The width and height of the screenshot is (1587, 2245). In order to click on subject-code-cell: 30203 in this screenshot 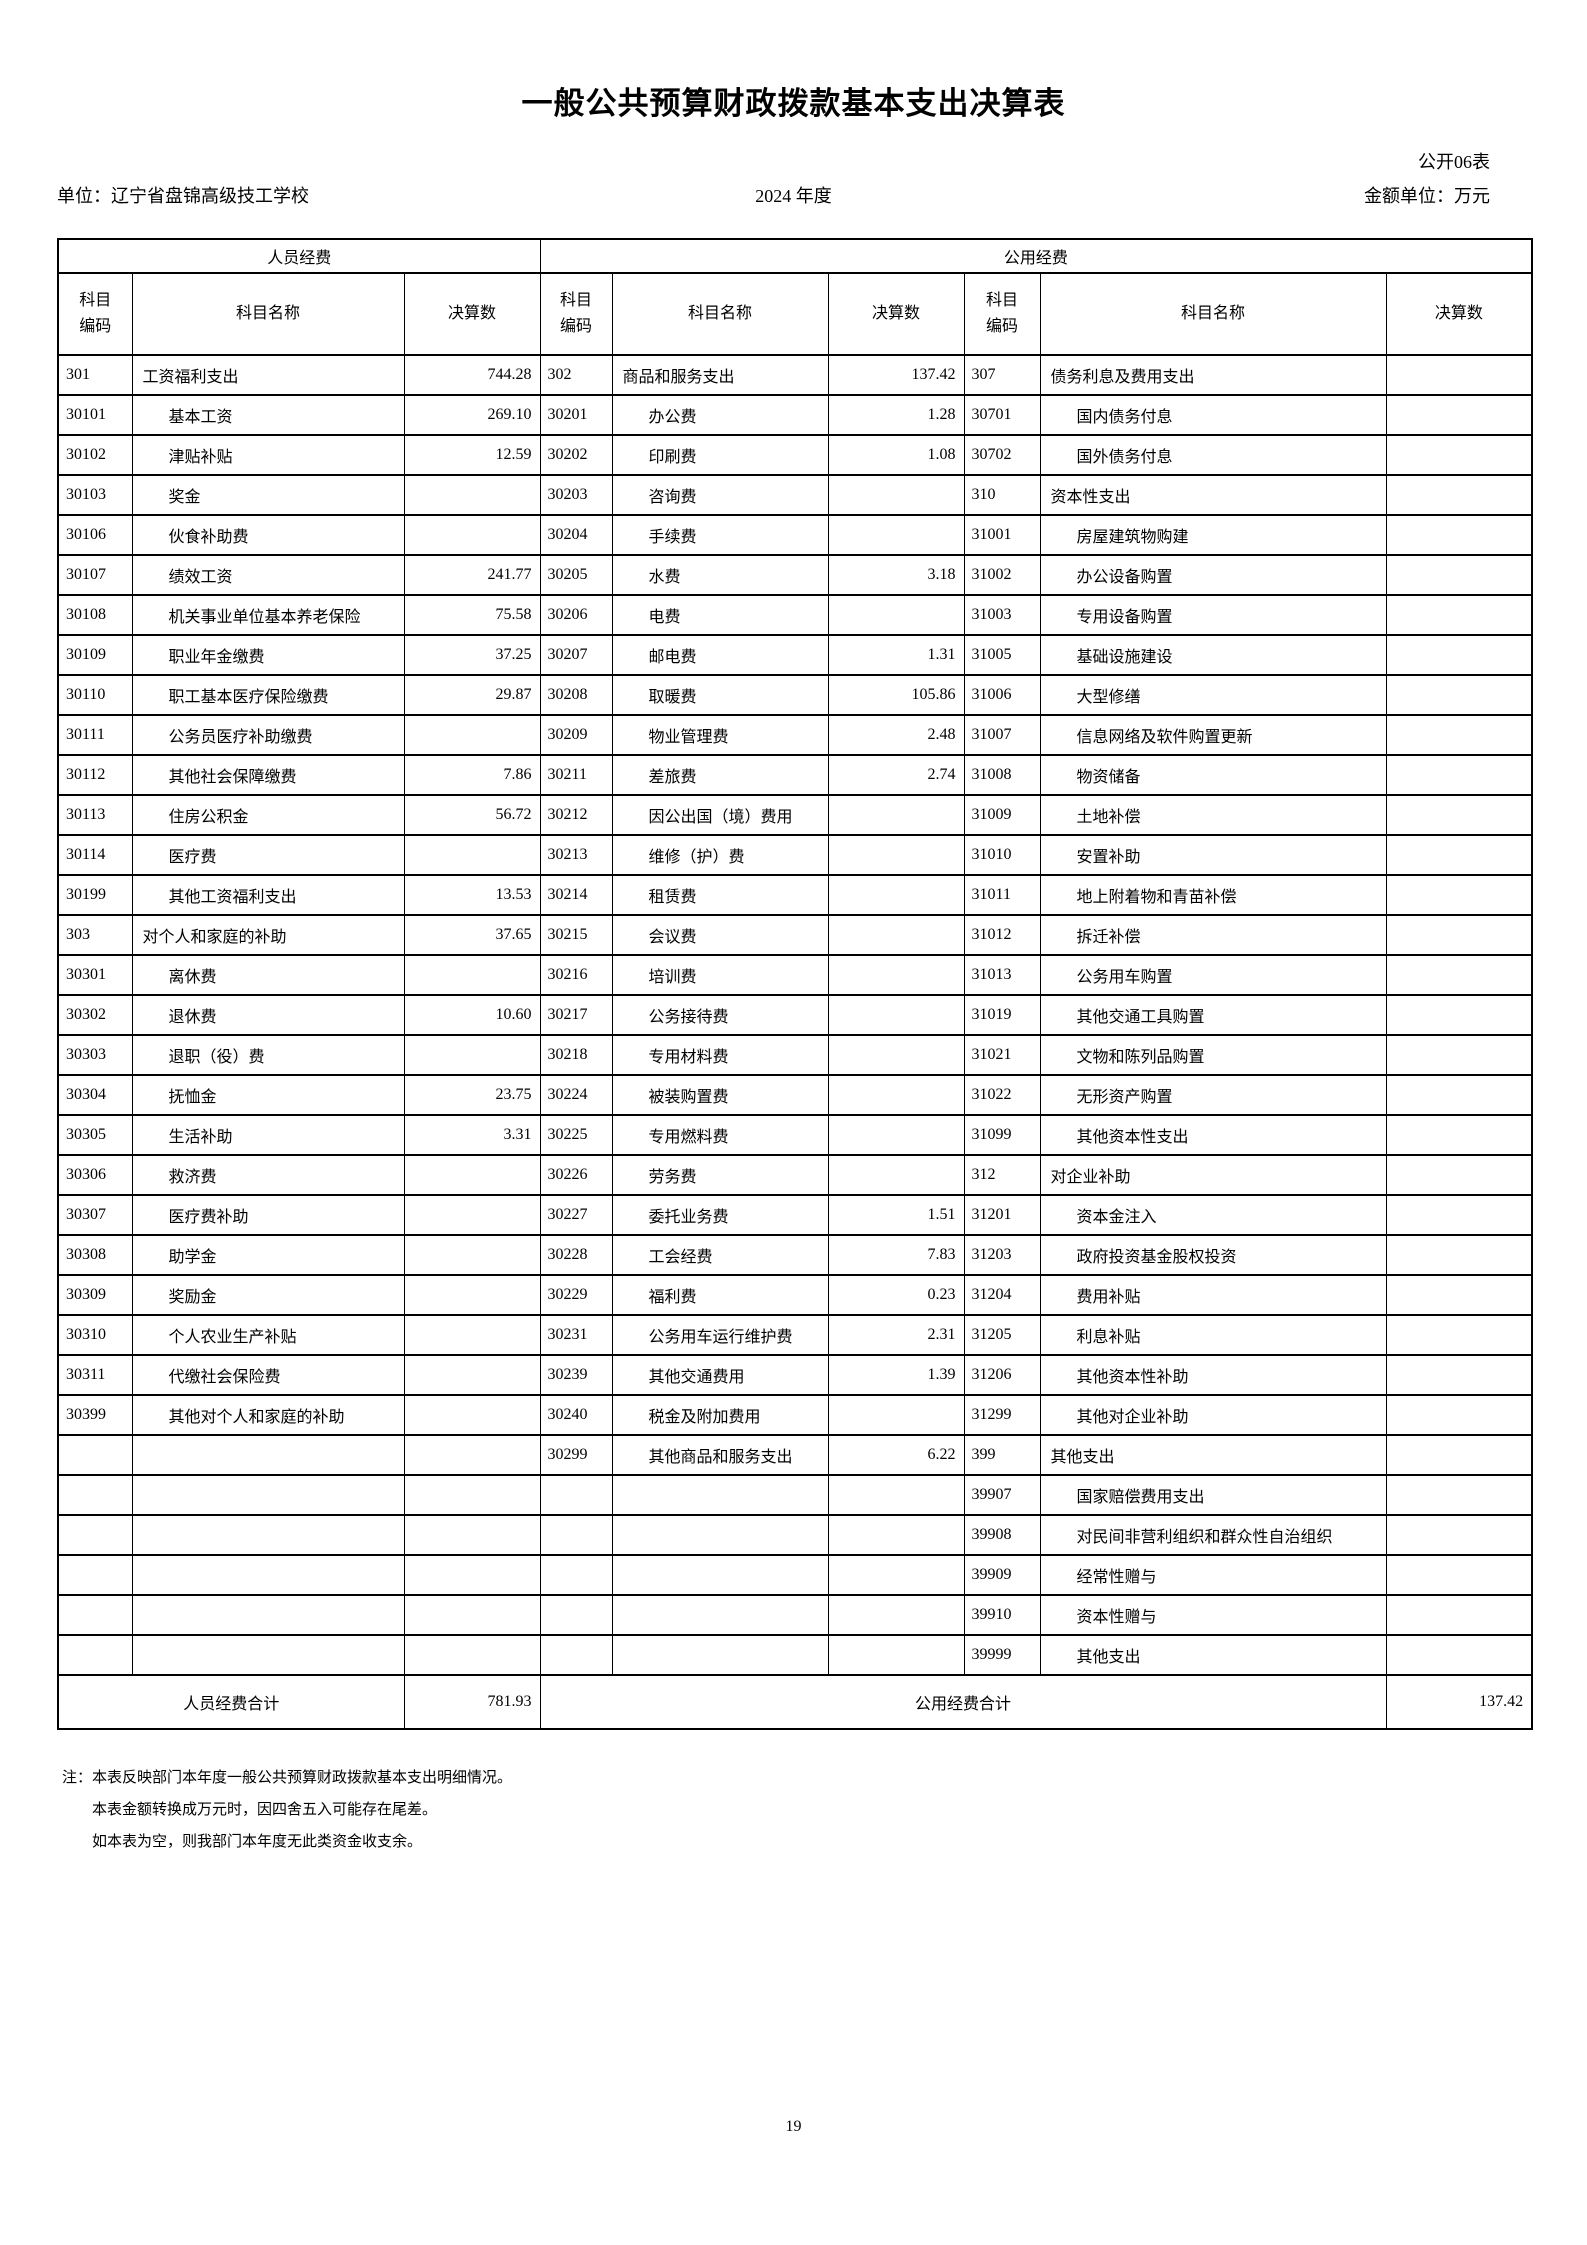, I will do `click(576, 495)`.